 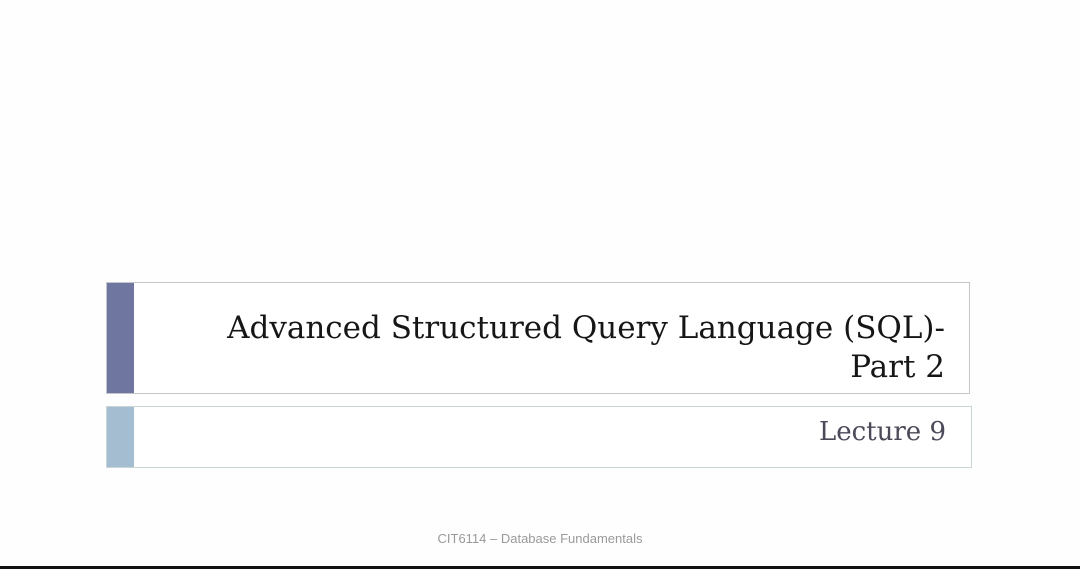 What do you see at coordinates (540, 538) in the screenshot?
I see `slide-footer: CIT6114 – Database Fundamentals` at bounding box center [540, 538].